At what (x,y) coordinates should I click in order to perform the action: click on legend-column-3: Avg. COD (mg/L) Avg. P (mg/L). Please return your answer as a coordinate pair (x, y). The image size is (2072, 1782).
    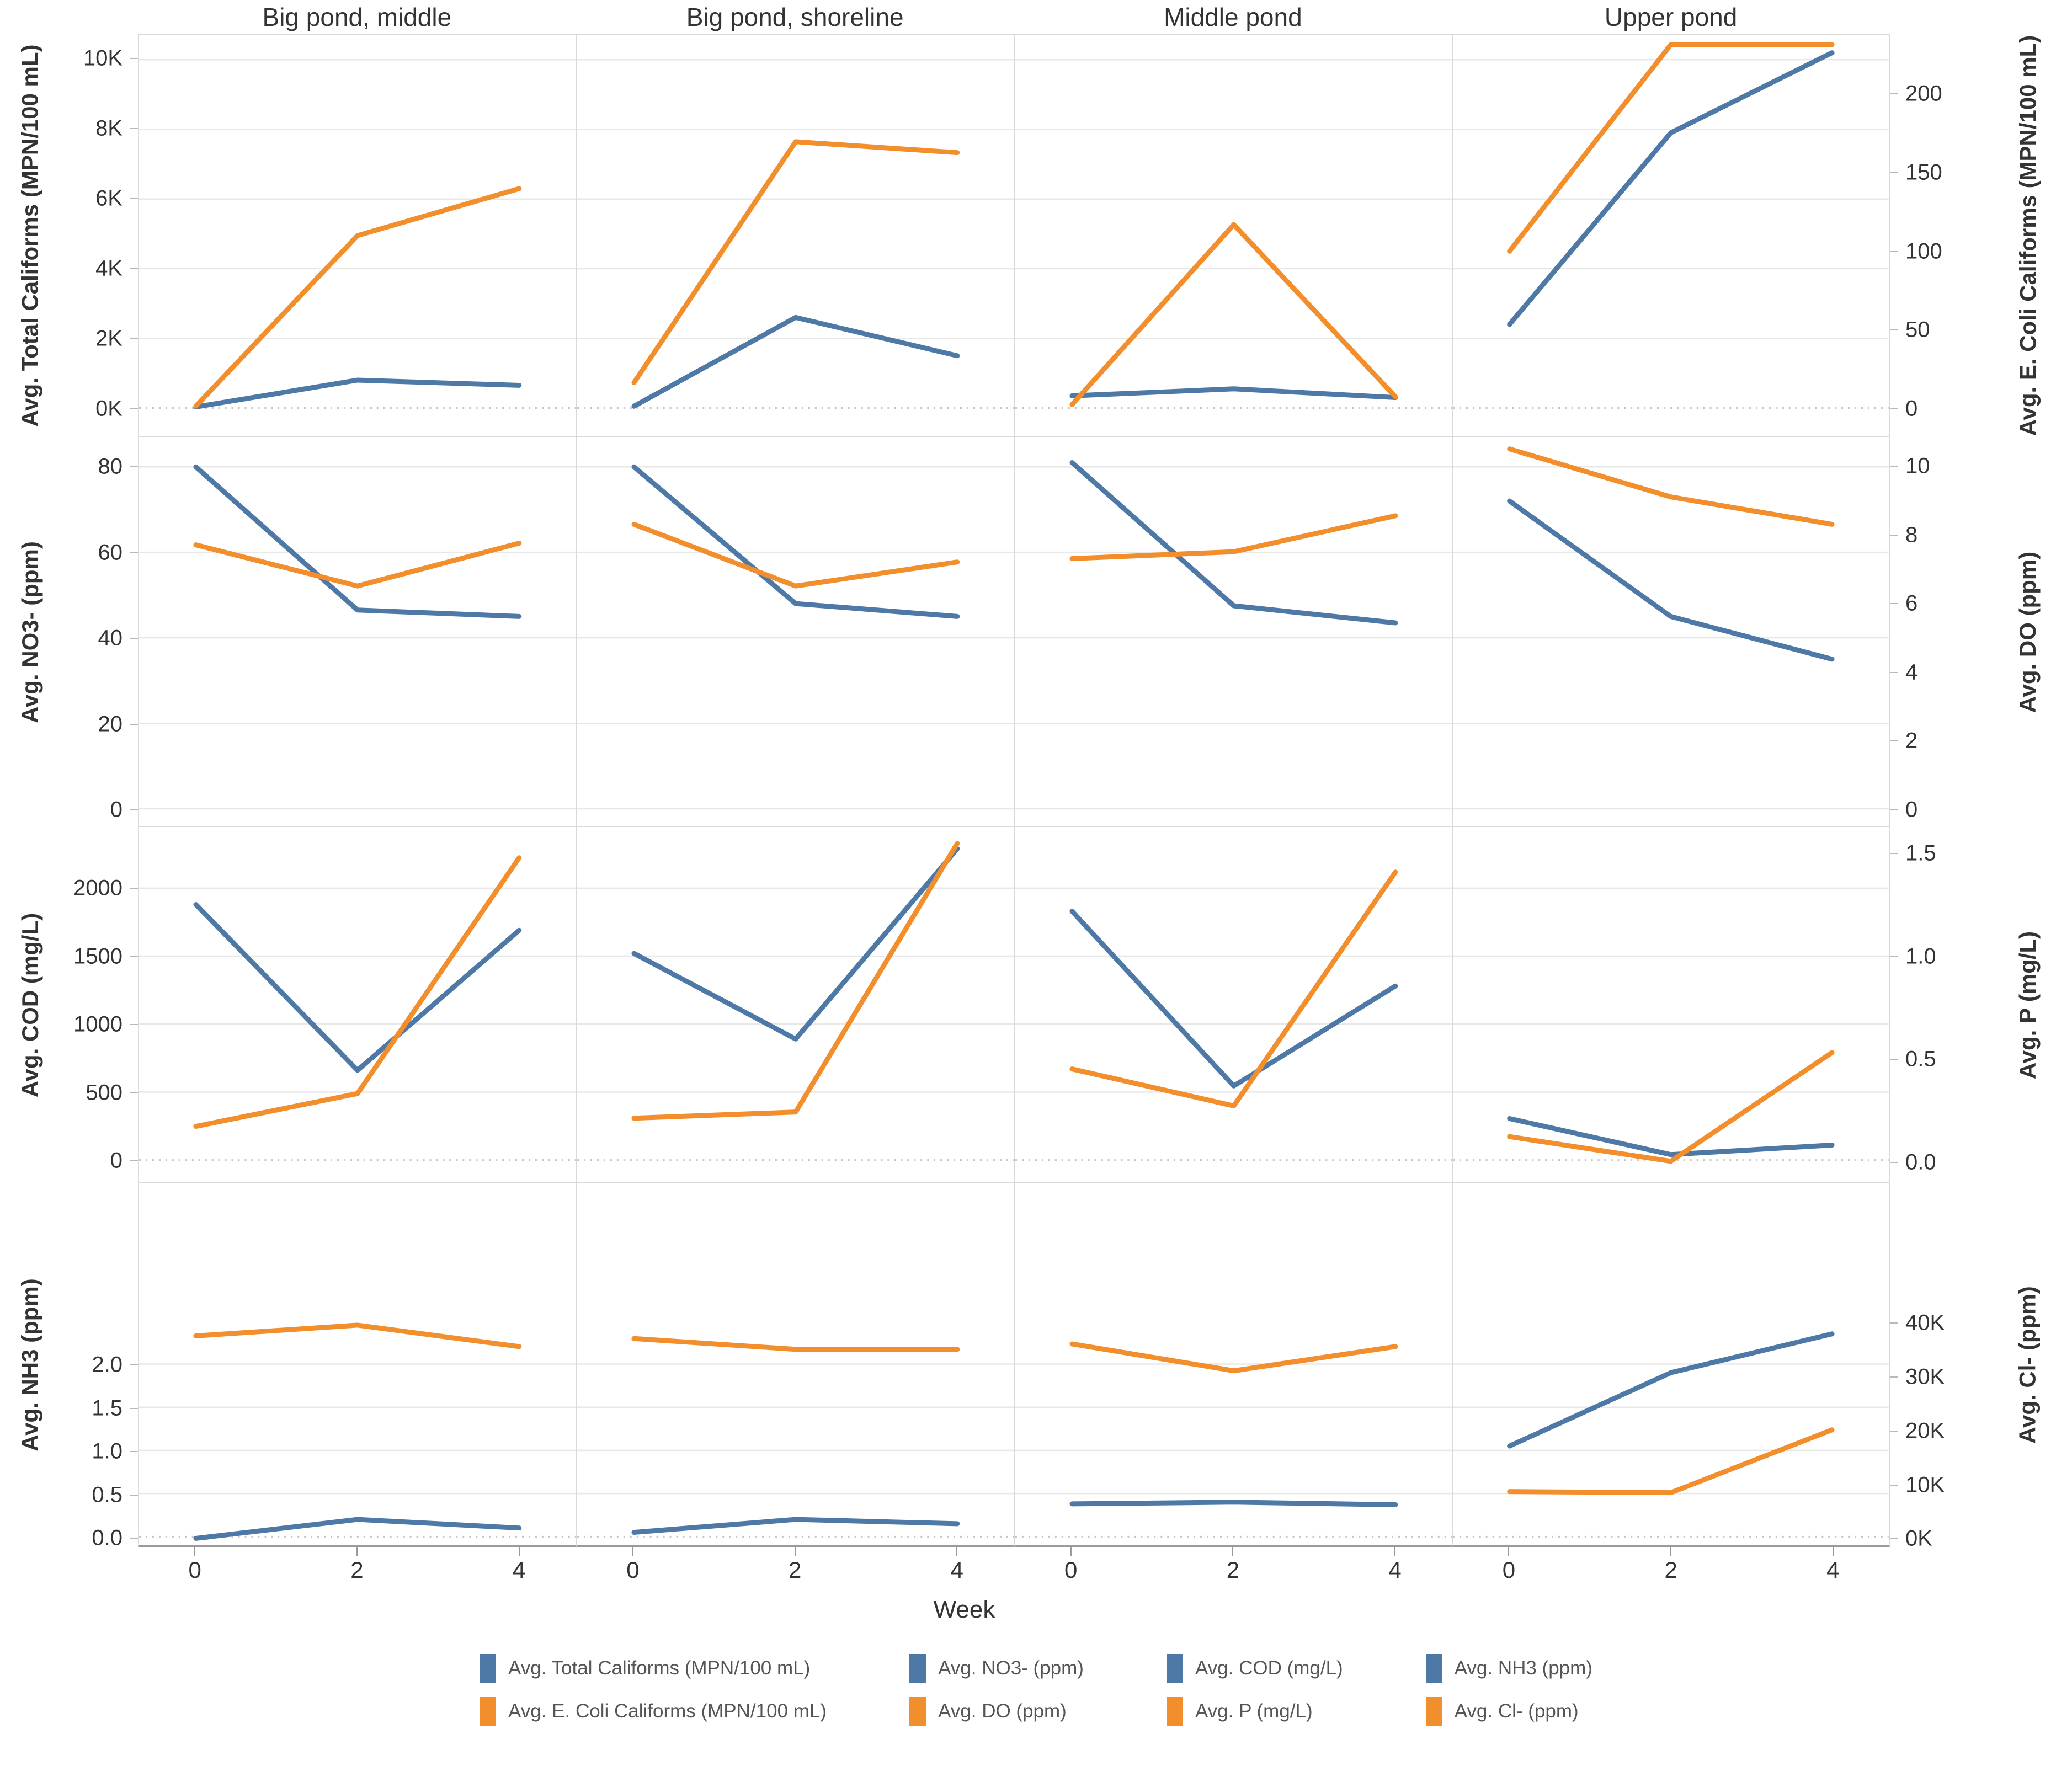
    Looking at the image, I should click on (1254, 1690).